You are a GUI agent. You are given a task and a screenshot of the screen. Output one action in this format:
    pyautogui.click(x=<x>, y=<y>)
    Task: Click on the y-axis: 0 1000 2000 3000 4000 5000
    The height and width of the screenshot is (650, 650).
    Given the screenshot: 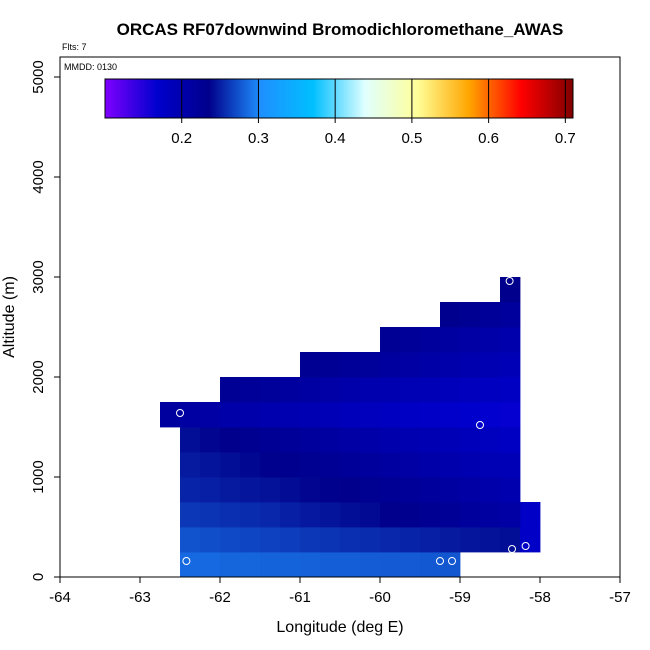 What is the action you would take?
    pyautogui.click(x=45, y=320)
    